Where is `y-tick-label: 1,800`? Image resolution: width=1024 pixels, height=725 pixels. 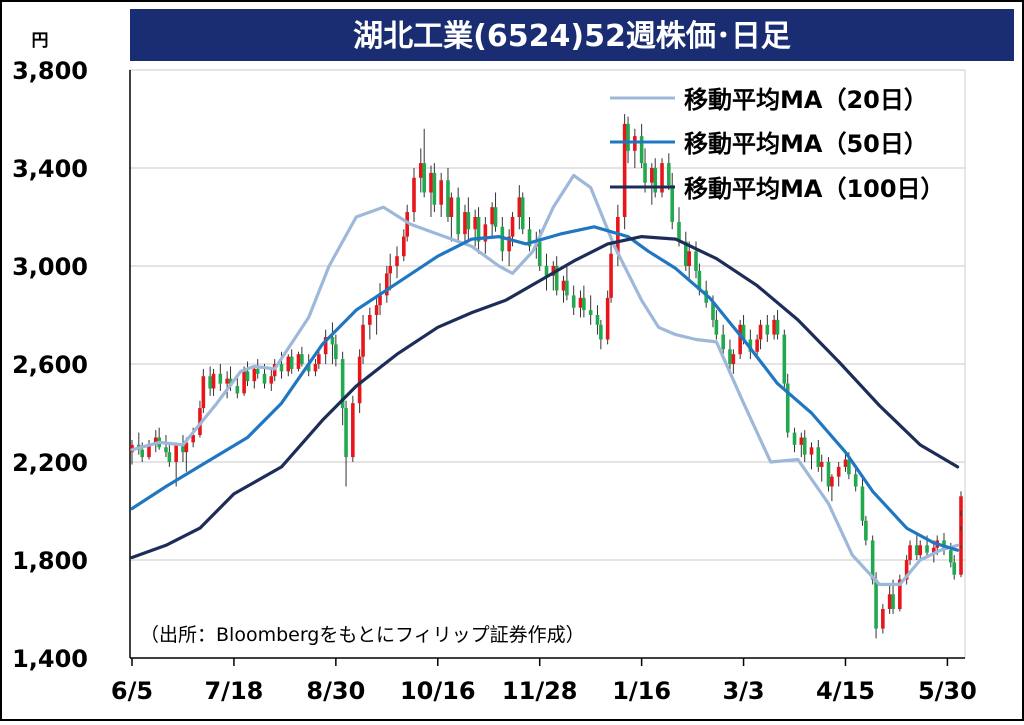
y-tick-label: 1,800 is located at coordinates (50, 561).